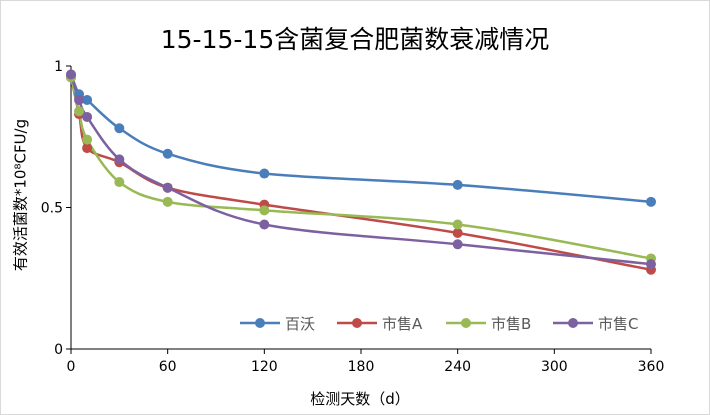 The width and height of the screenshot is (710, 415). What do you see at coordinates (511, 324) in the screenshot?
I see `legend-label-2: 市售B` at bounding box center [511, 324].